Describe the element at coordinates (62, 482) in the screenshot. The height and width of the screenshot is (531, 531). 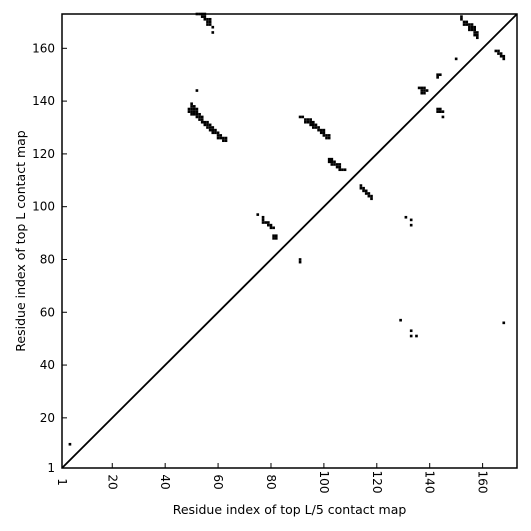
I see `x-tick-label: 1` at that location.